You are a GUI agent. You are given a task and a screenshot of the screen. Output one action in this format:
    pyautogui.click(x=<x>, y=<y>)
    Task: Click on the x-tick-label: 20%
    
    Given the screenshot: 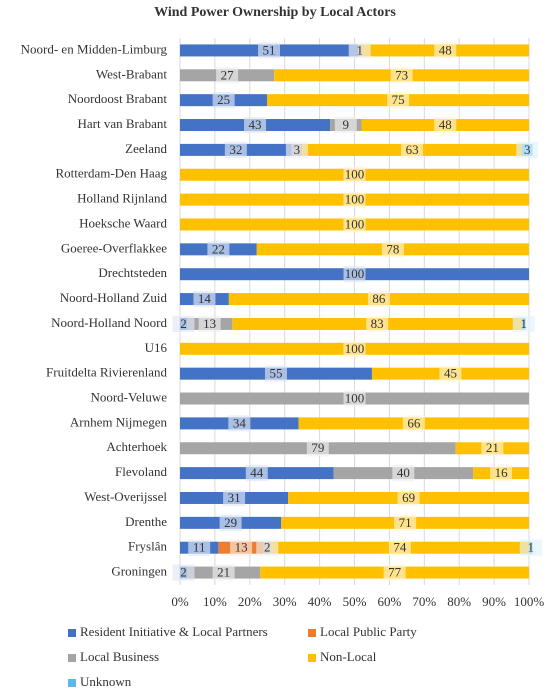 What is the action you would take?
    pyautogui.click(x=250, y=601)
    